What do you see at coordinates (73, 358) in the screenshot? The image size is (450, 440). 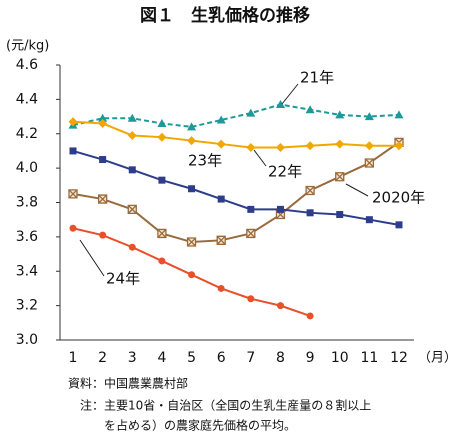 I see `x-tick-label: 1` at bounding box center [73, 358].